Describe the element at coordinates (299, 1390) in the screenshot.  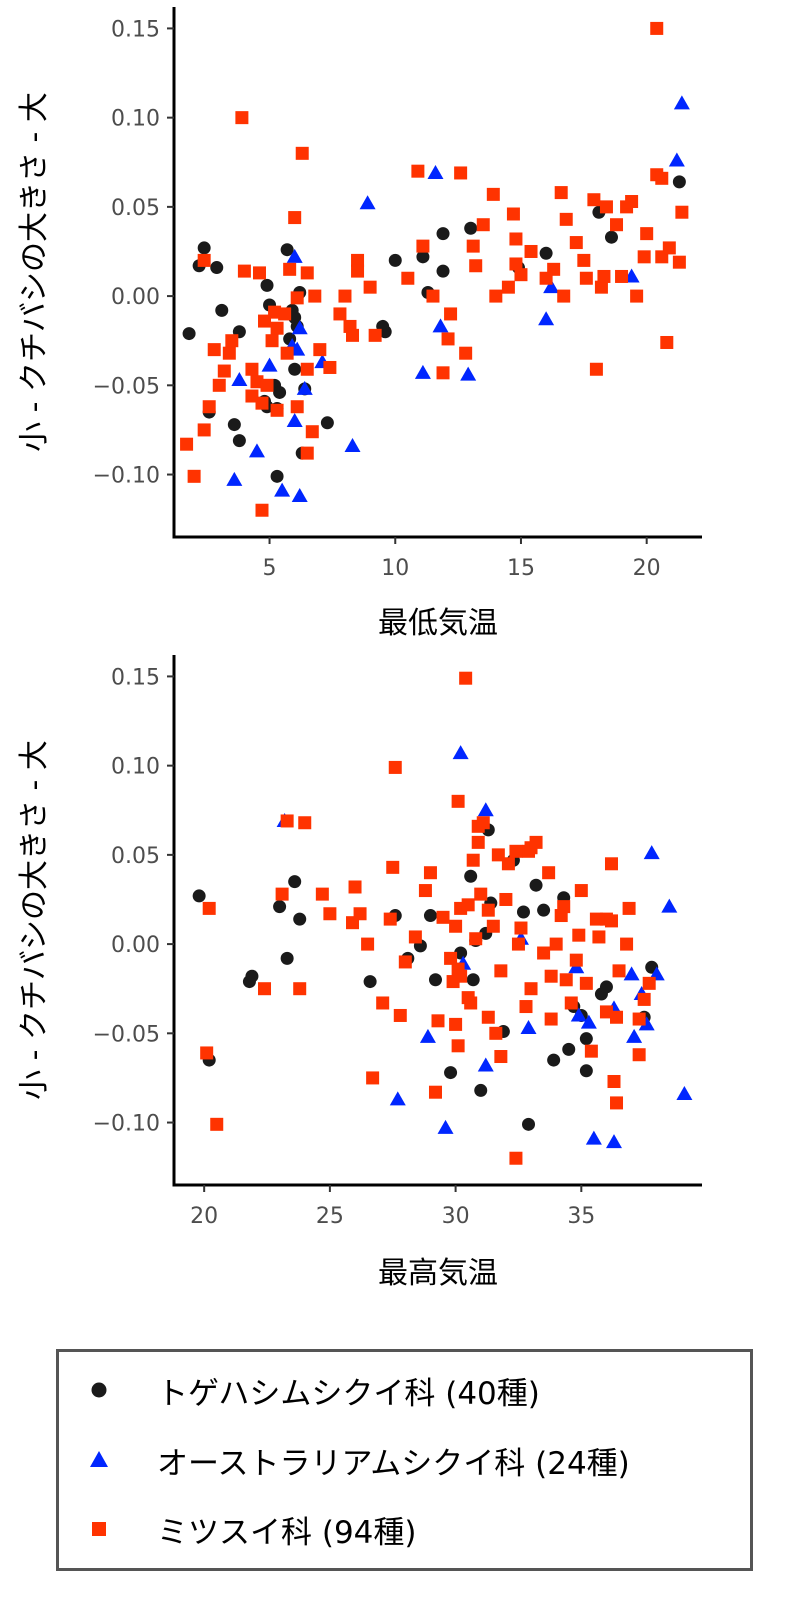
I see `legend-item-toge-hashi: トゲハシムシクイ科 (40種)` at that location.